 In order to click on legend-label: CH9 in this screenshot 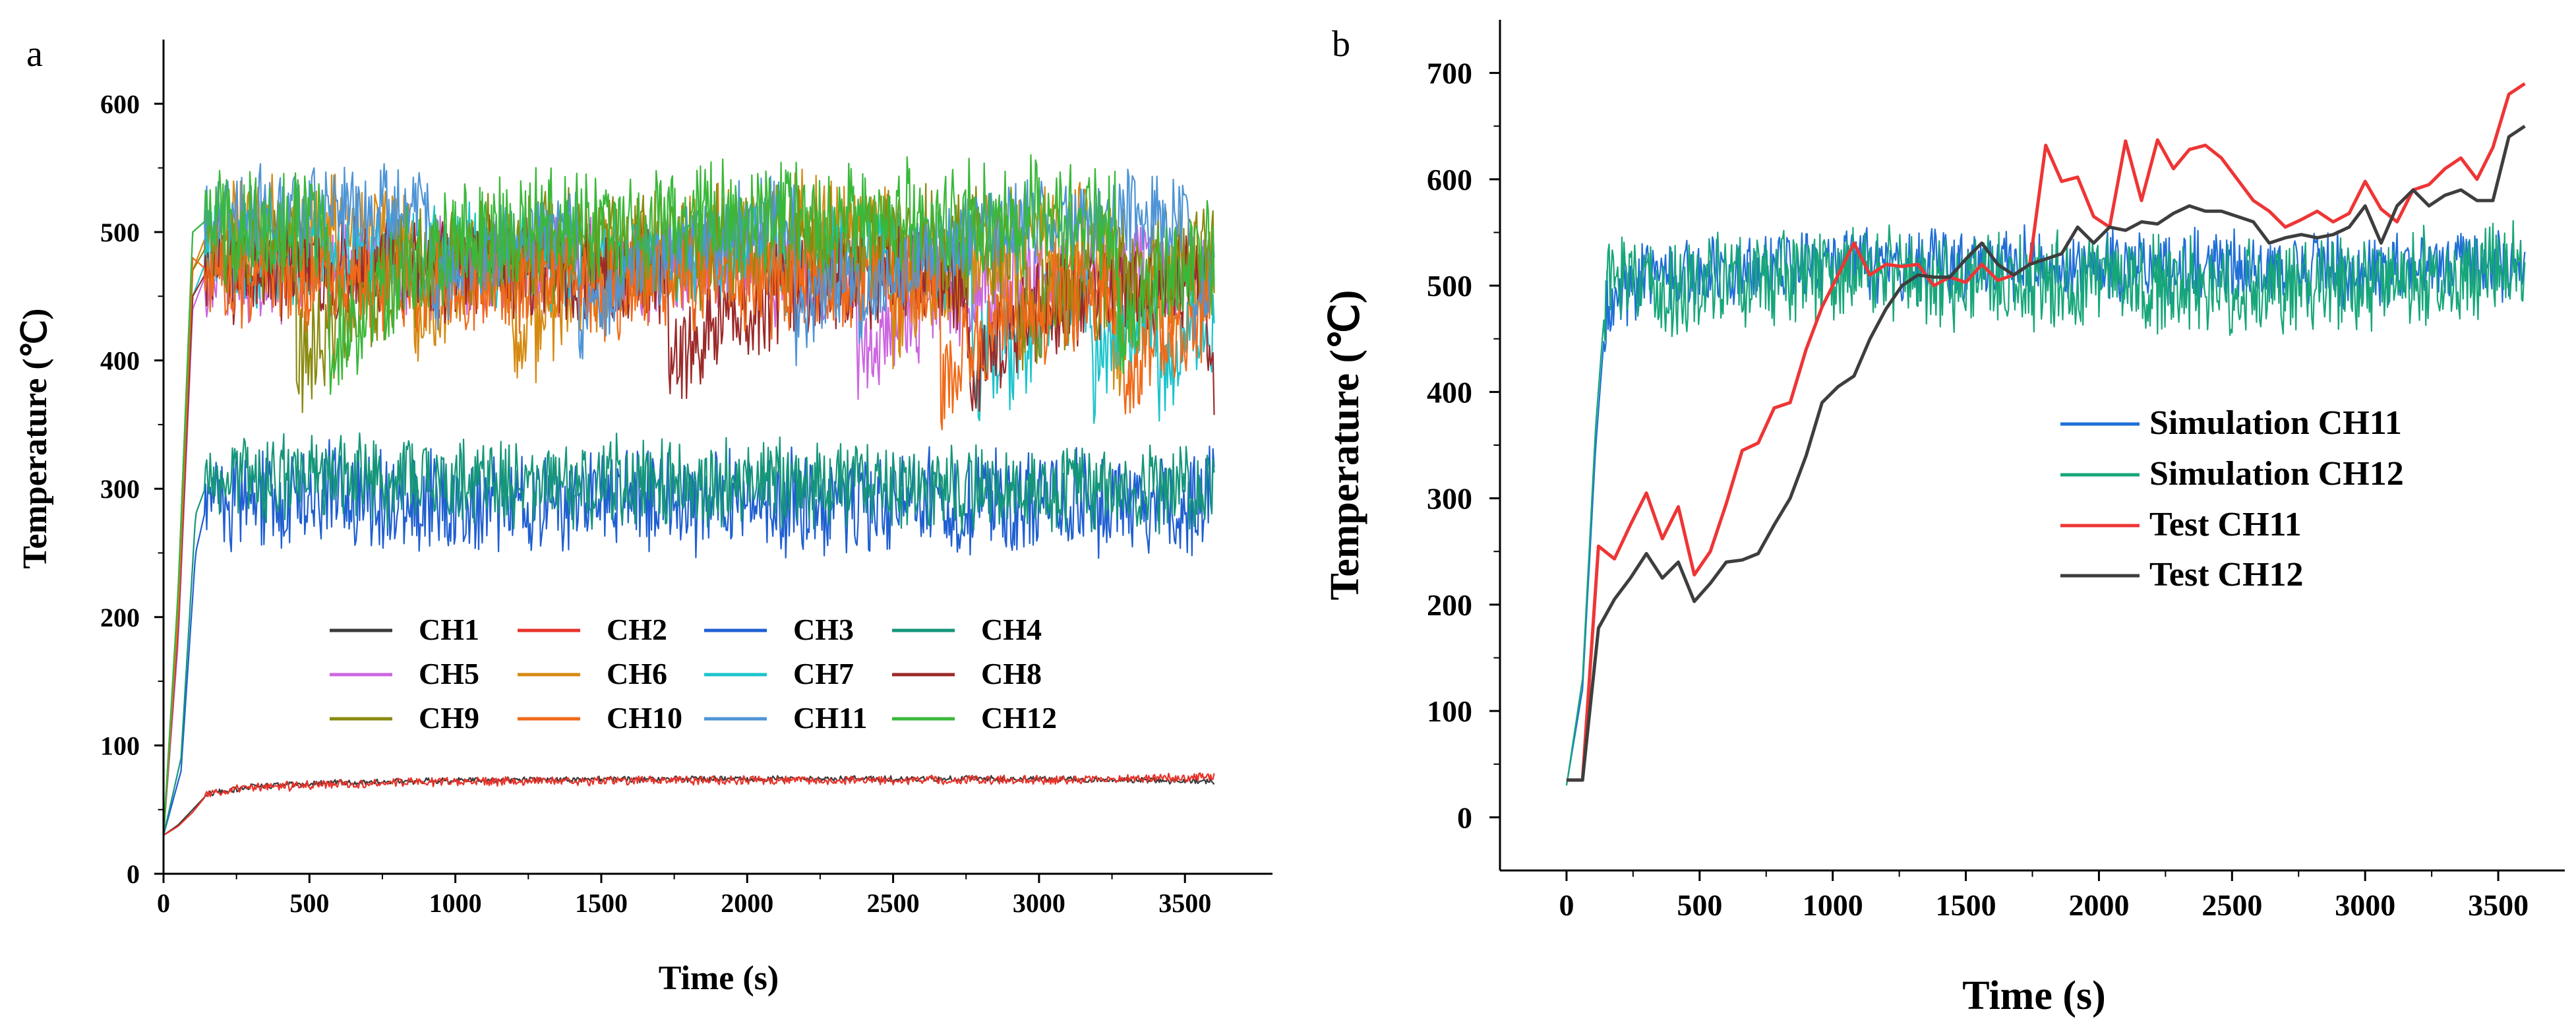, I will do `click(449, 718)`.